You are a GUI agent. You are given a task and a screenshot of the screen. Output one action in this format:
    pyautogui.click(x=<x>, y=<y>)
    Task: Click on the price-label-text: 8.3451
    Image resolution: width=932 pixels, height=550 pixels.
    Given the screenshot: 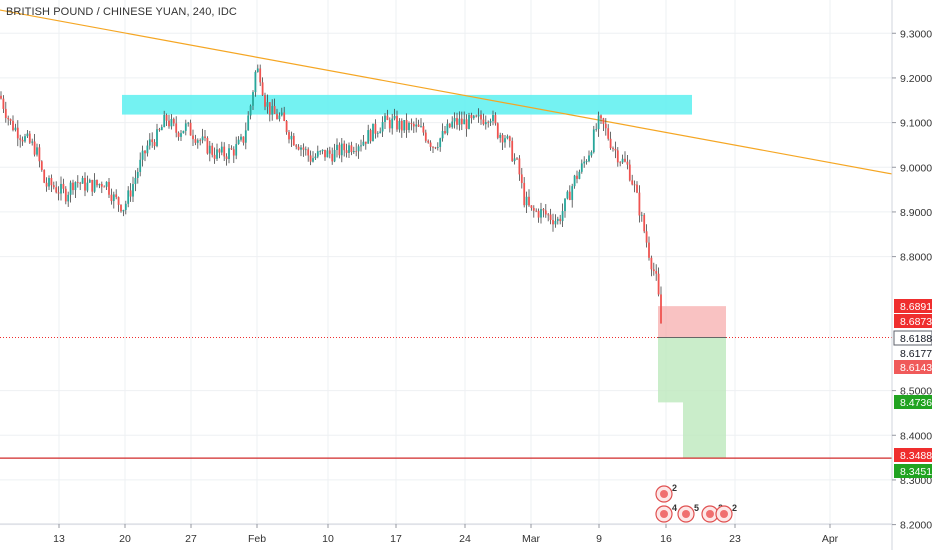 What is the action you would take?
    pyautogui.click(x=916, y=472)
    